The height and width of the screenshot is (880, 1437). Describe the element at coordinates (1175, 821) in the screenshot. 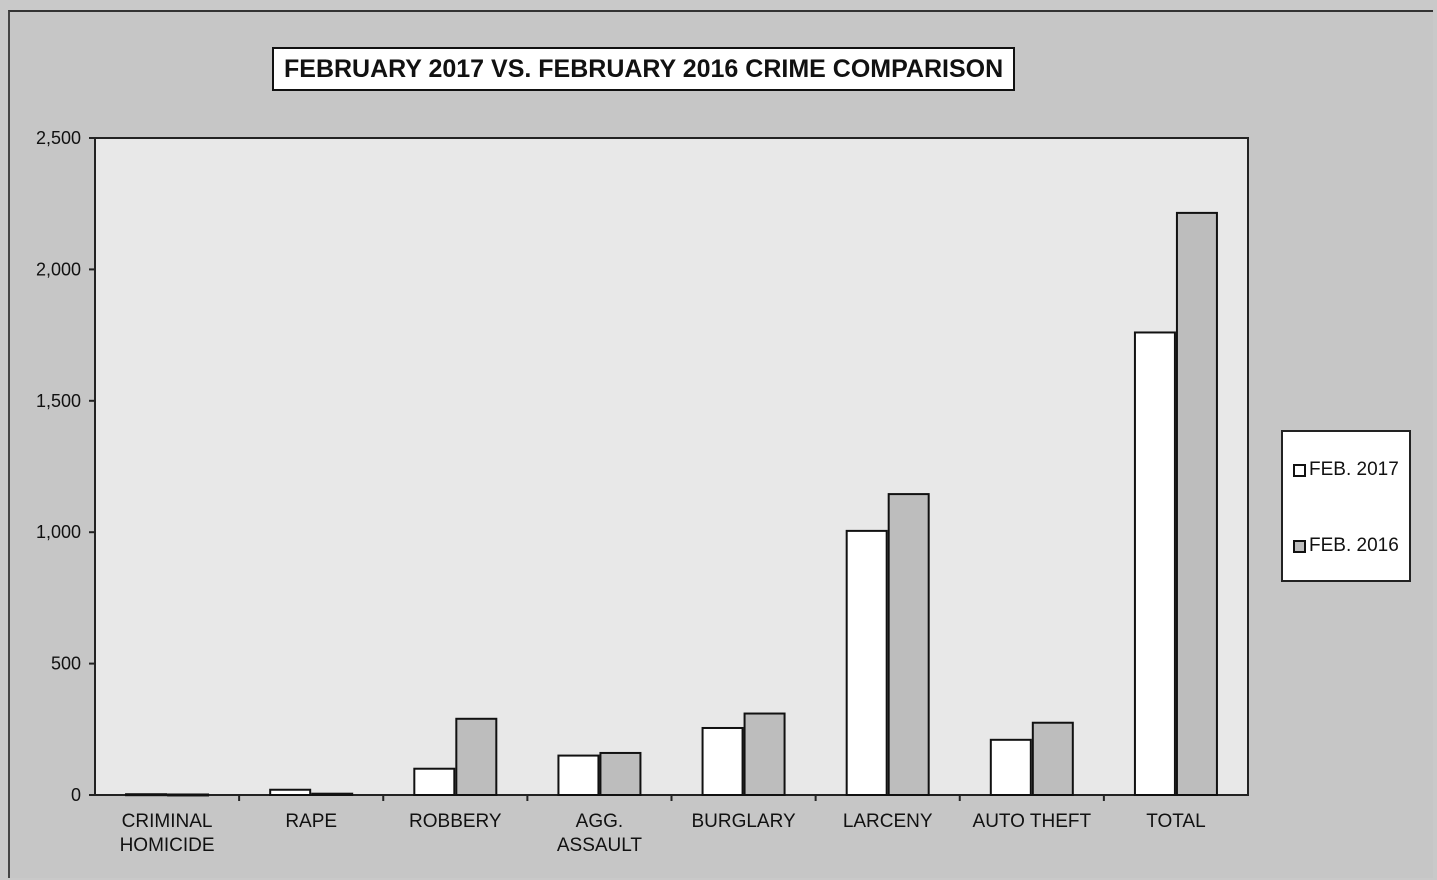

I see `x-tick-label: TOTAL` at that location.